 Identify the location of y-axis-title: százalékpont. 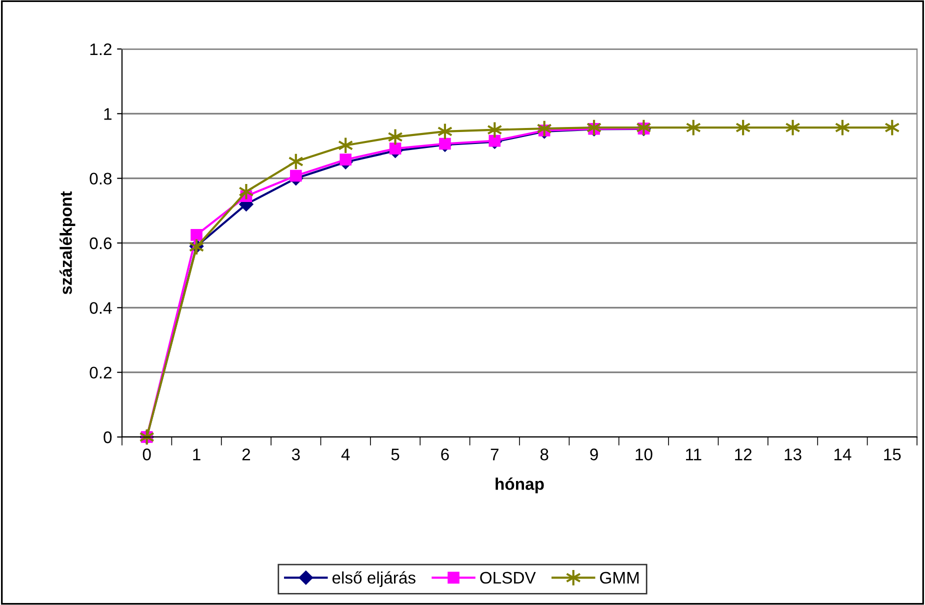
(68, 242).